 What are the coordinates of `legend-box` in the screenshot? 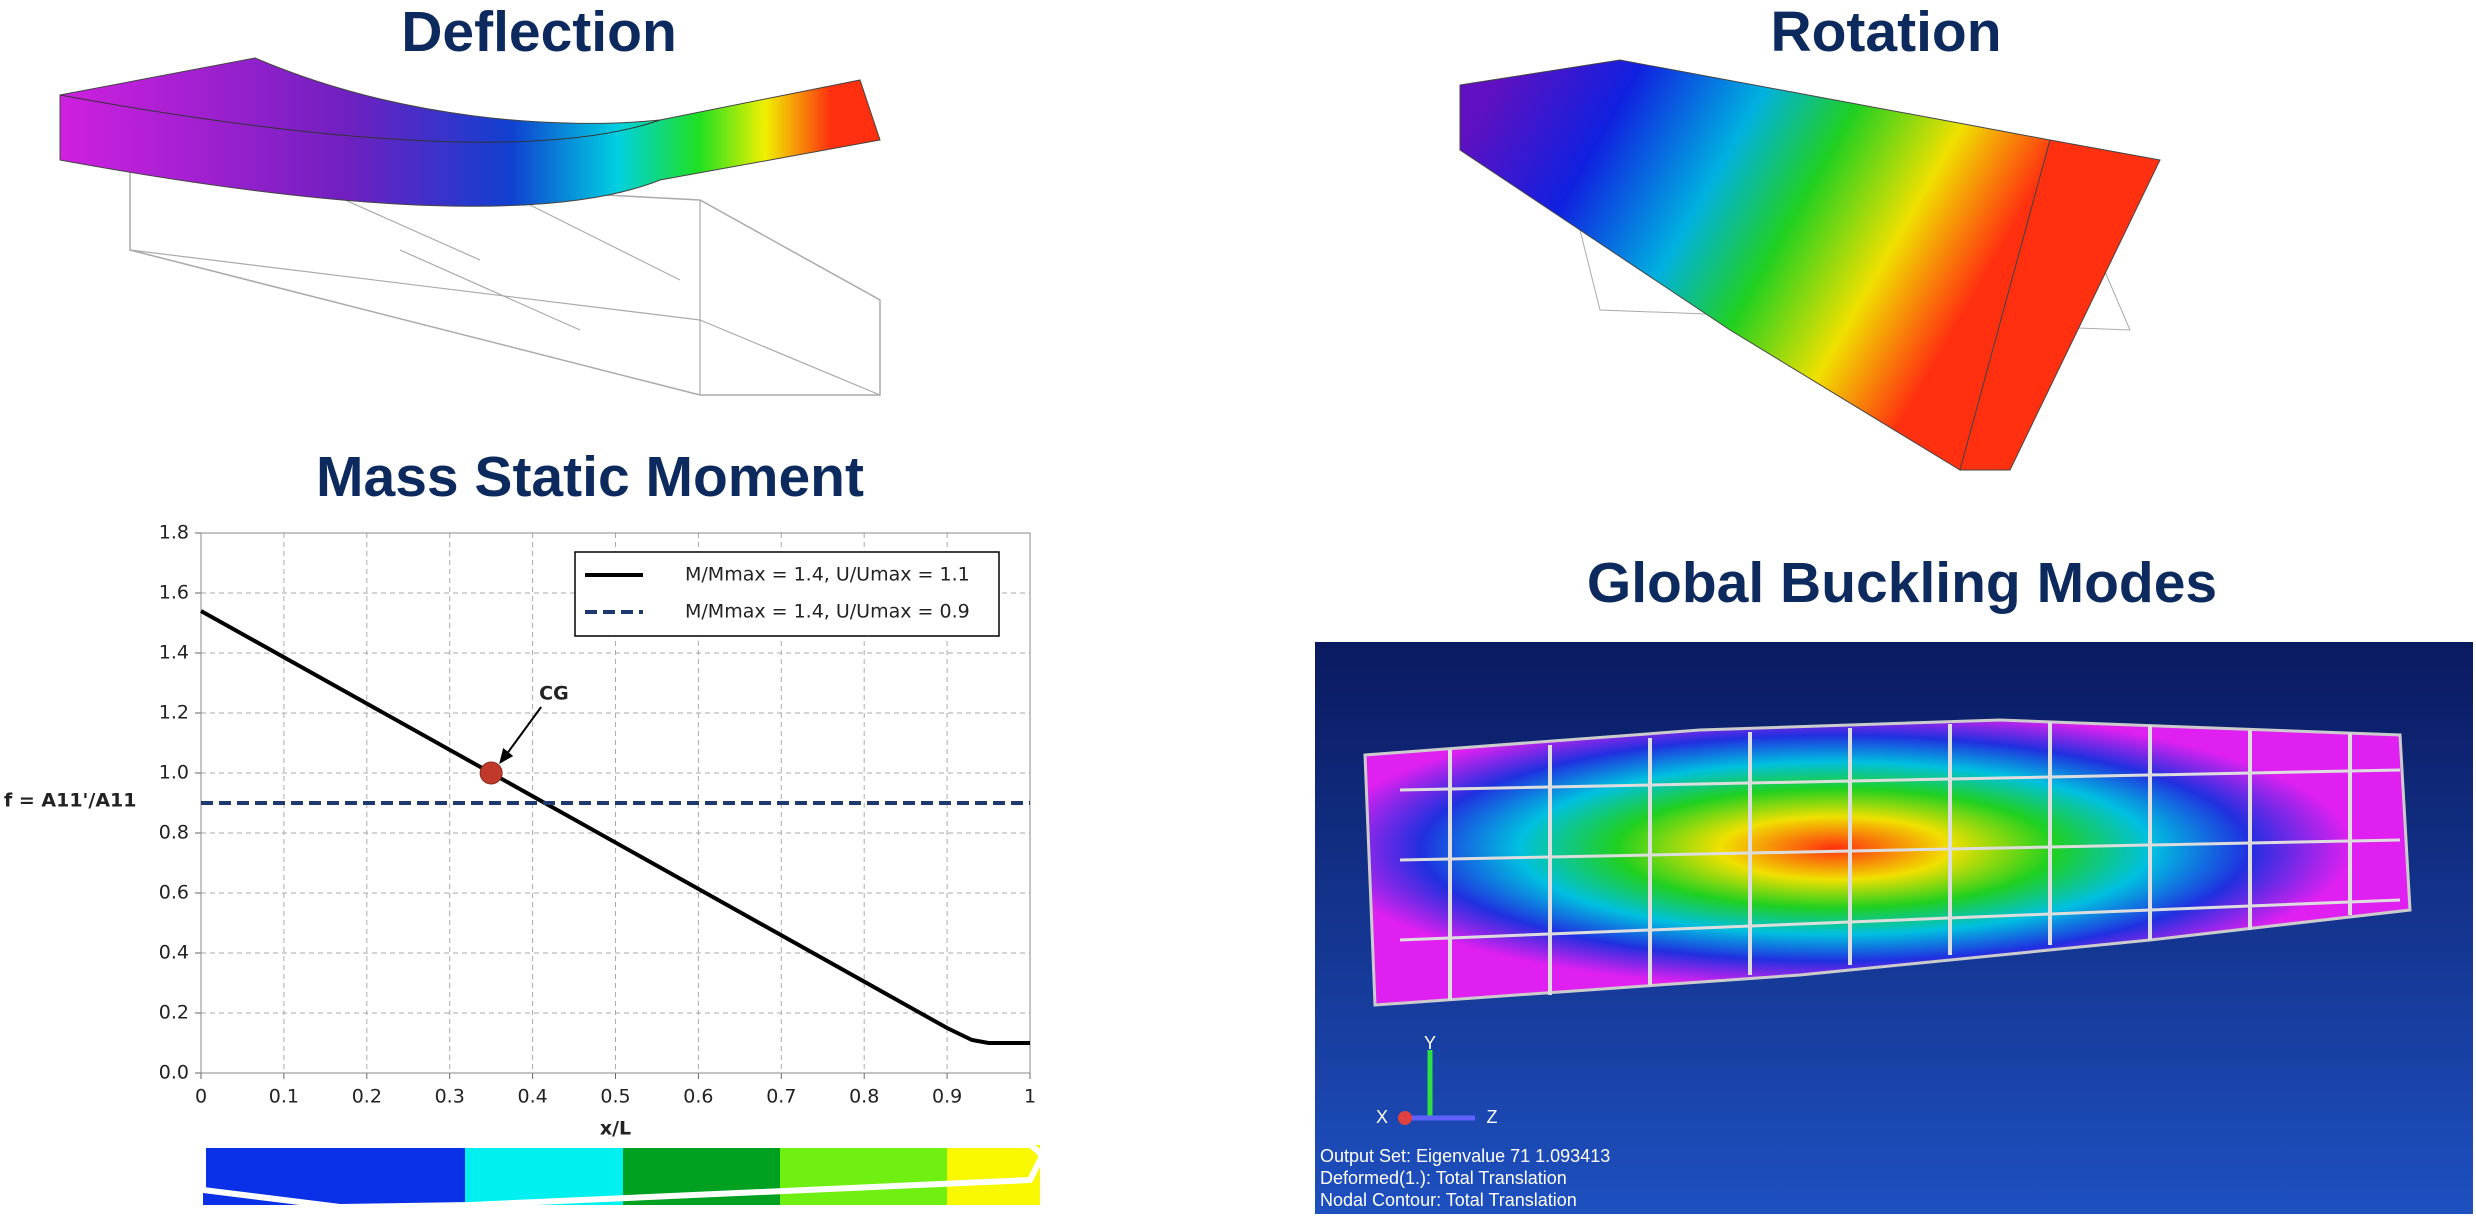 It's located at (787, 594).